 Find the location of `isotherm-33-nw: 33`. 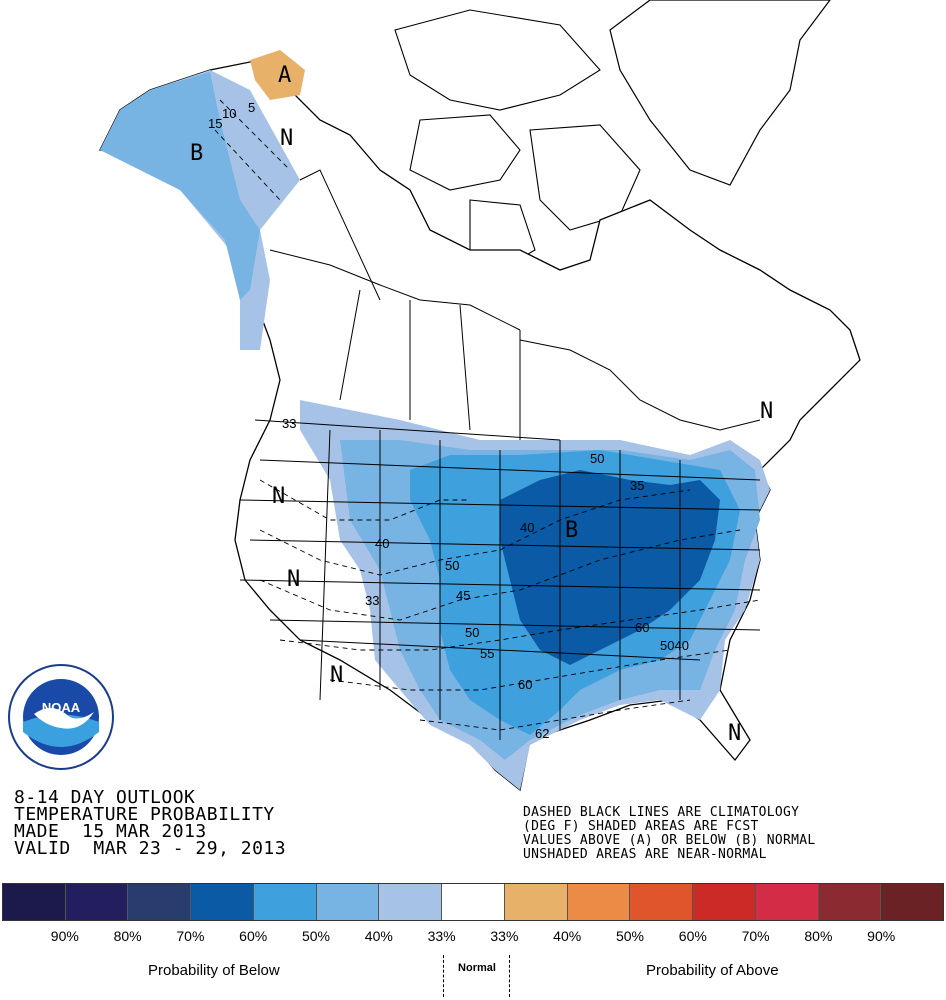

isotherm-33-nw: 33 is located at coordinates (289, 423).